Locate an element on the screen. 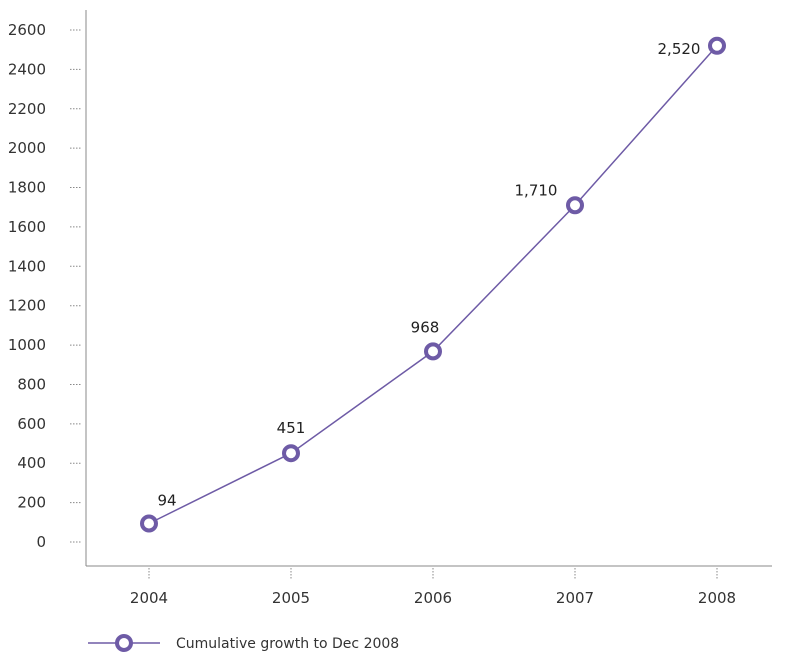 The height and width of the screenshot is (666, 800). x-tick-label: 2007 is located at coordinates (575, 598).